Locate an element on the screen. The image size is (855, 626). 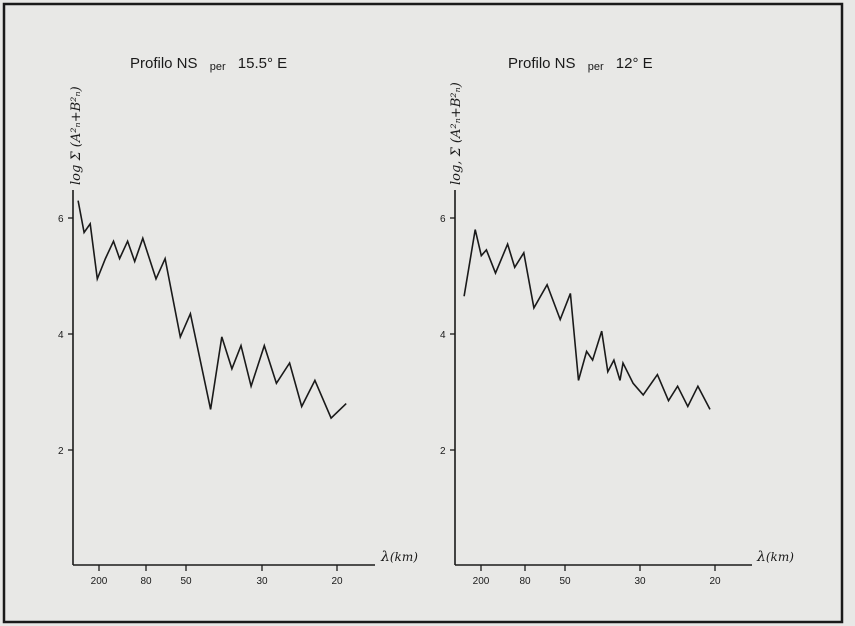
chart-title: Profilo NS per 12° E is located at coordinates (580, 64).